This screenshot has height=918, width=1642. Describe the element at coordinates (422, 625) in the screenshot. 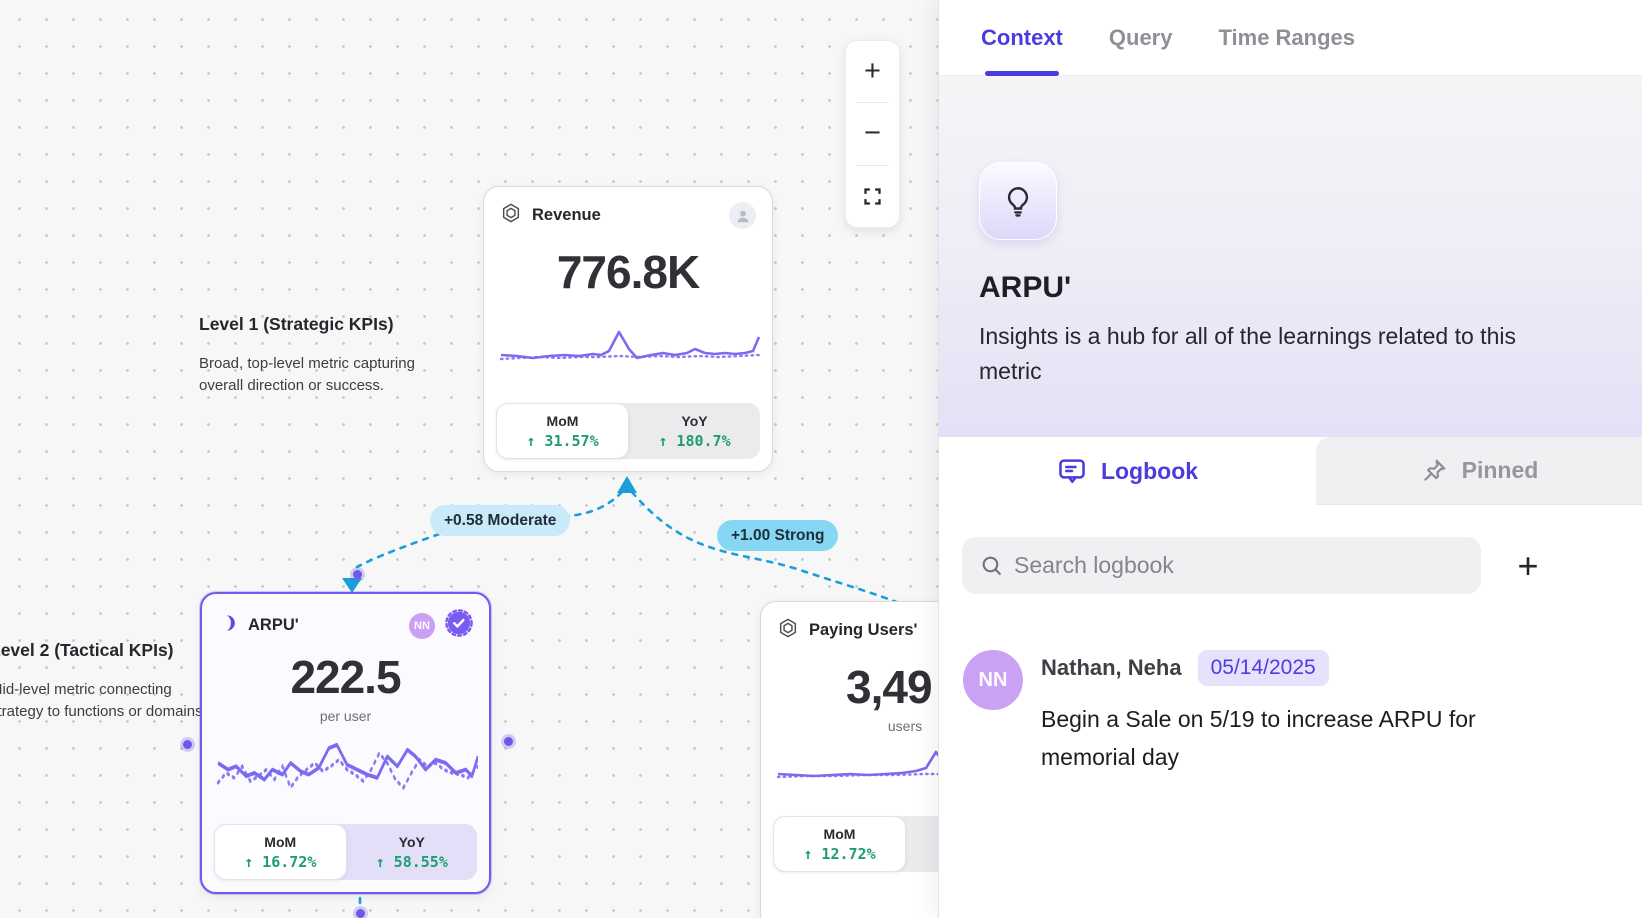

I see `collaborator-avatar: NN` at that location.